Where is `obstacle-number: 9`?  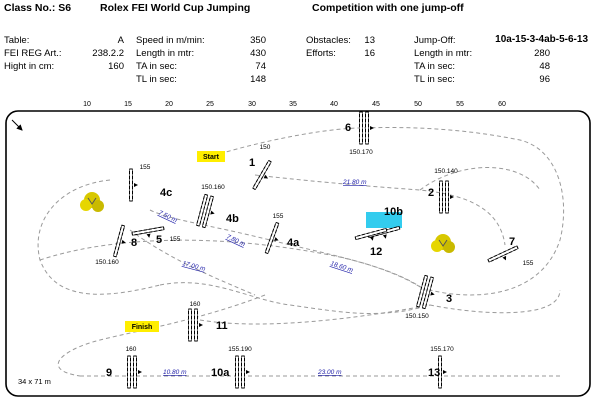
obstacle-number: 9 is located at coordinates (109, 373).